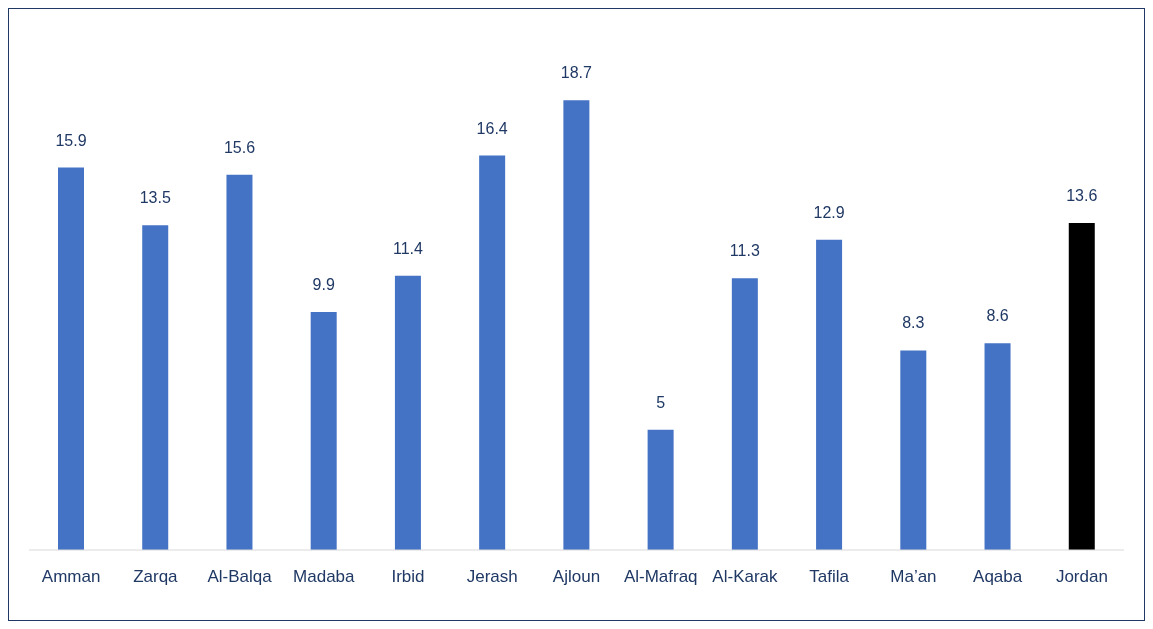 Image resolution: width=1153 pixels, height=629 pixels. I want to click on x-tick-label: Al-Mafraq, so click(660, 577).